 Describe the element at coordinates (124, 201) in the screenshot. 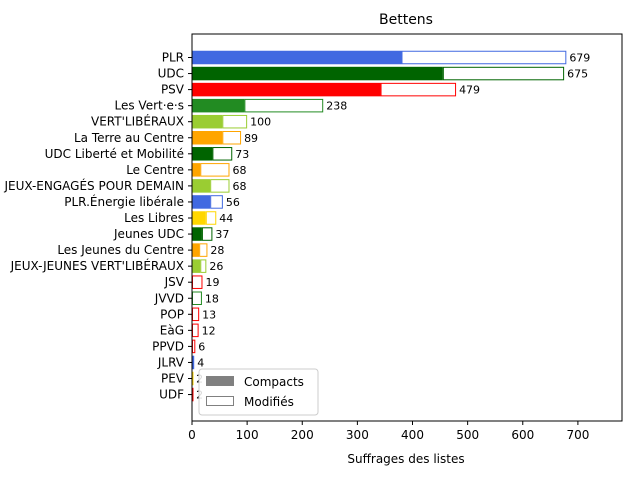

I see `y-tick-label: PLR.Énergie libérale` at that location.